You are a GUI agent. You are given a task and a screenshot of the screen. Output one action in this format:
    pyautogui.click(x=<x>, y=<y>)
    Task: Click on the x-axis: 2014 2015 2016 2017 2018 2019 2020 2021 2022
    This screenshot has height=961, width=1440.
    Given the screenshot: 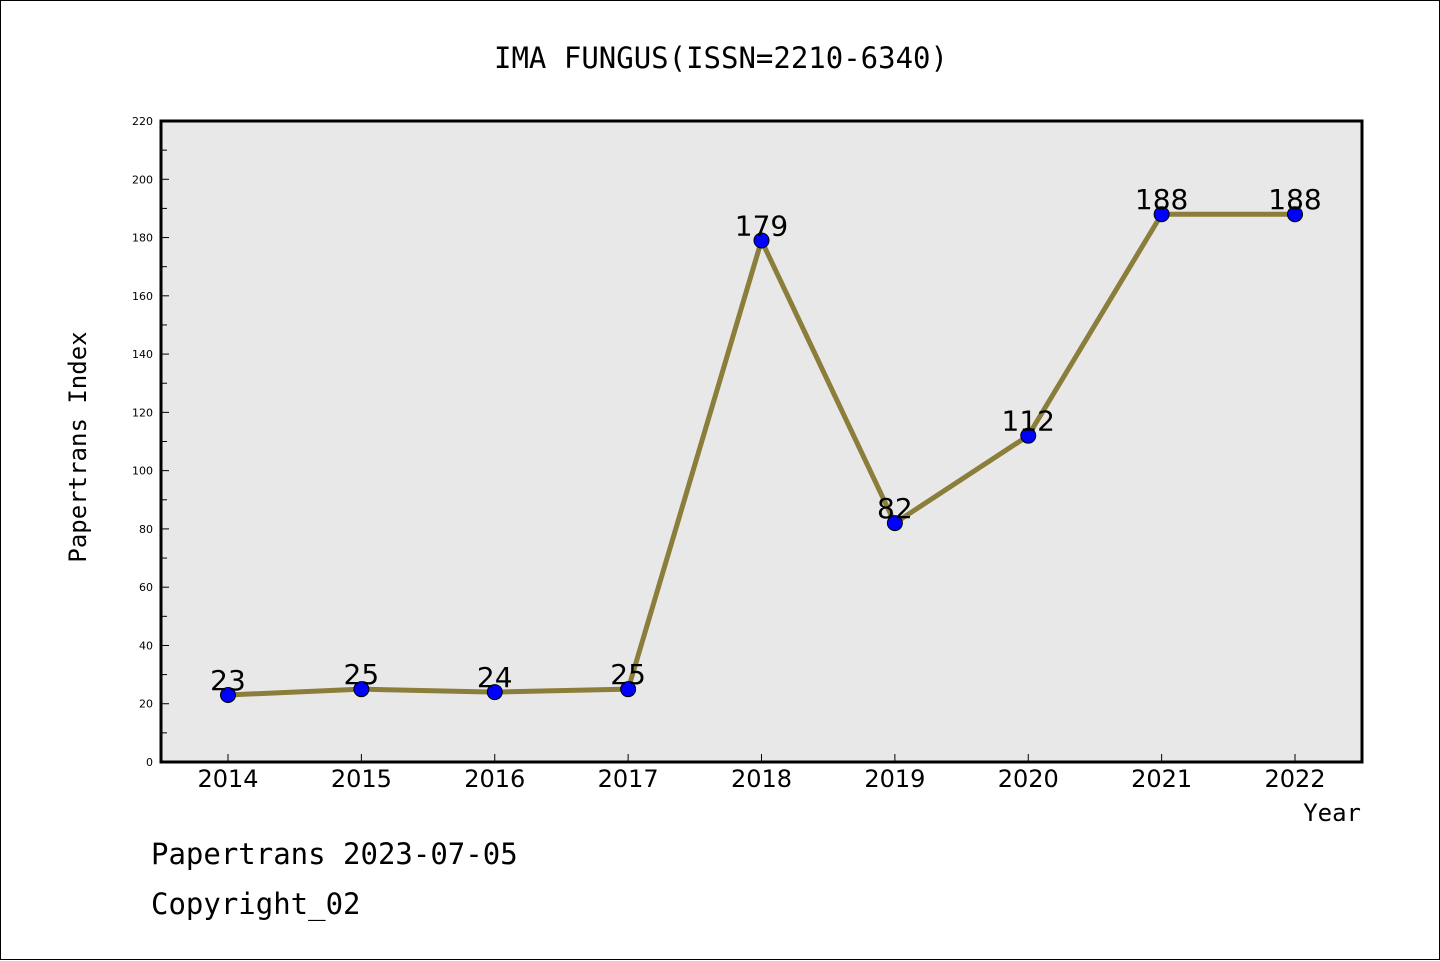 What is the action you would take?
    pyautogui.click(x=761, y=773)
    